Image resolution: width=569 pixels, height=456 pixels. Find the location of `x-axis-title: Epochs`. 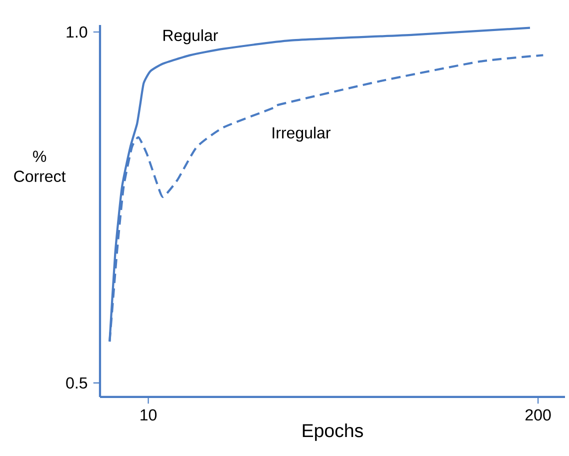

x-axis-title: Epochs is located at coordinates (332, 432).